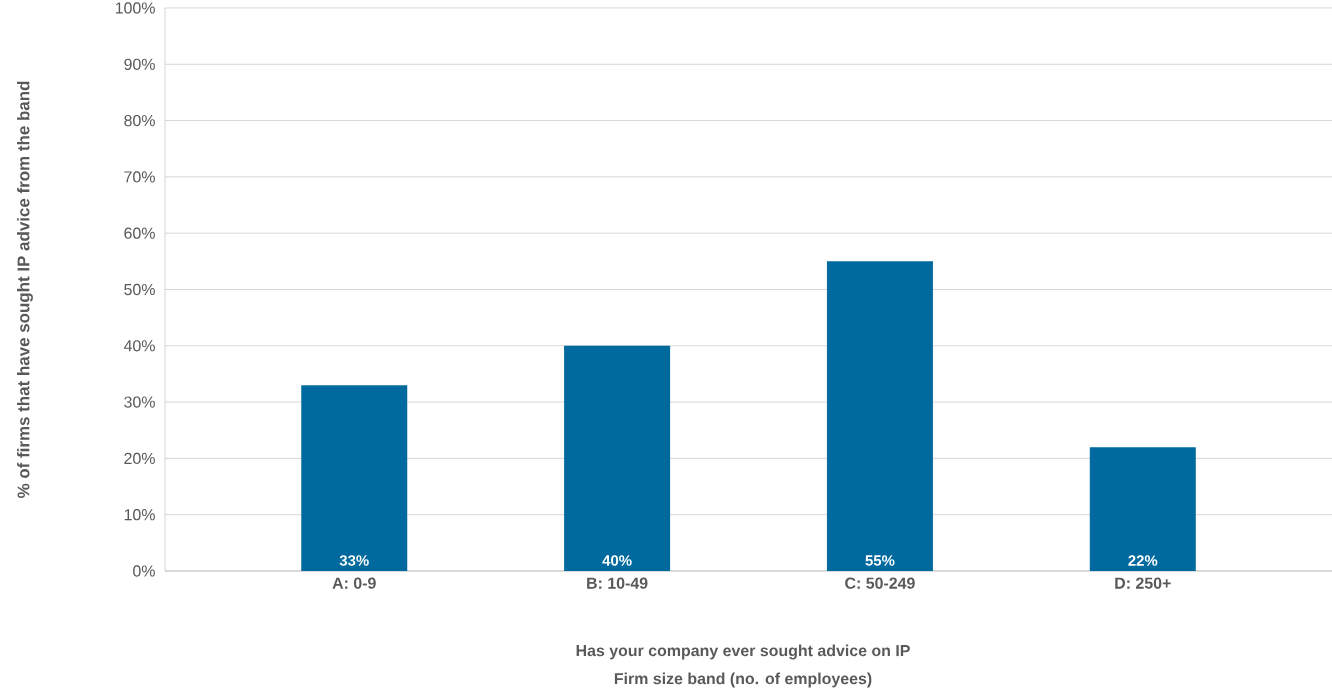 Image resolution: width=1332 pixels, height=697 pixels. Describe the element at coordinates (135, 8) in the screenshot. I see `y-tick-label: 100%` at that location.